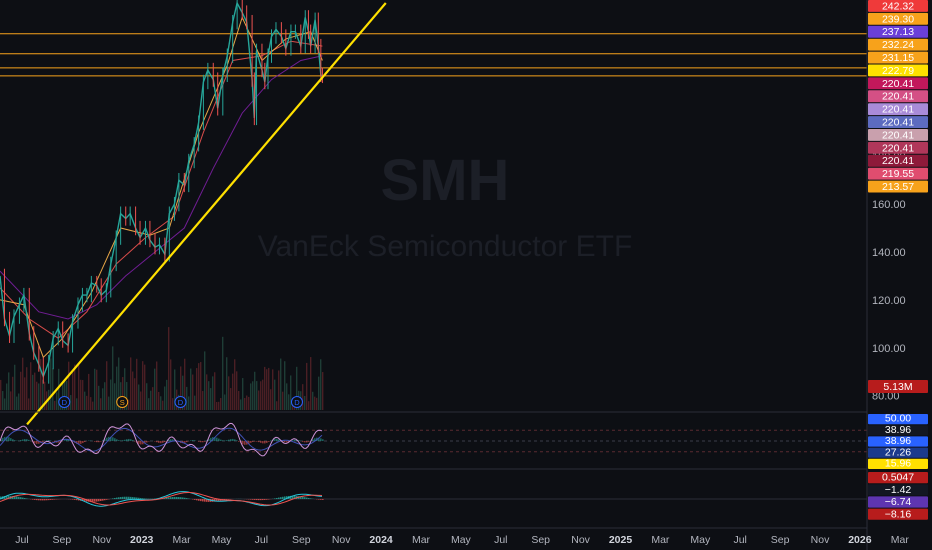 Image resolution: width=932 pixels, height=550 pixels. I want to click on time-axis-label: Mar, so click(900, 540).